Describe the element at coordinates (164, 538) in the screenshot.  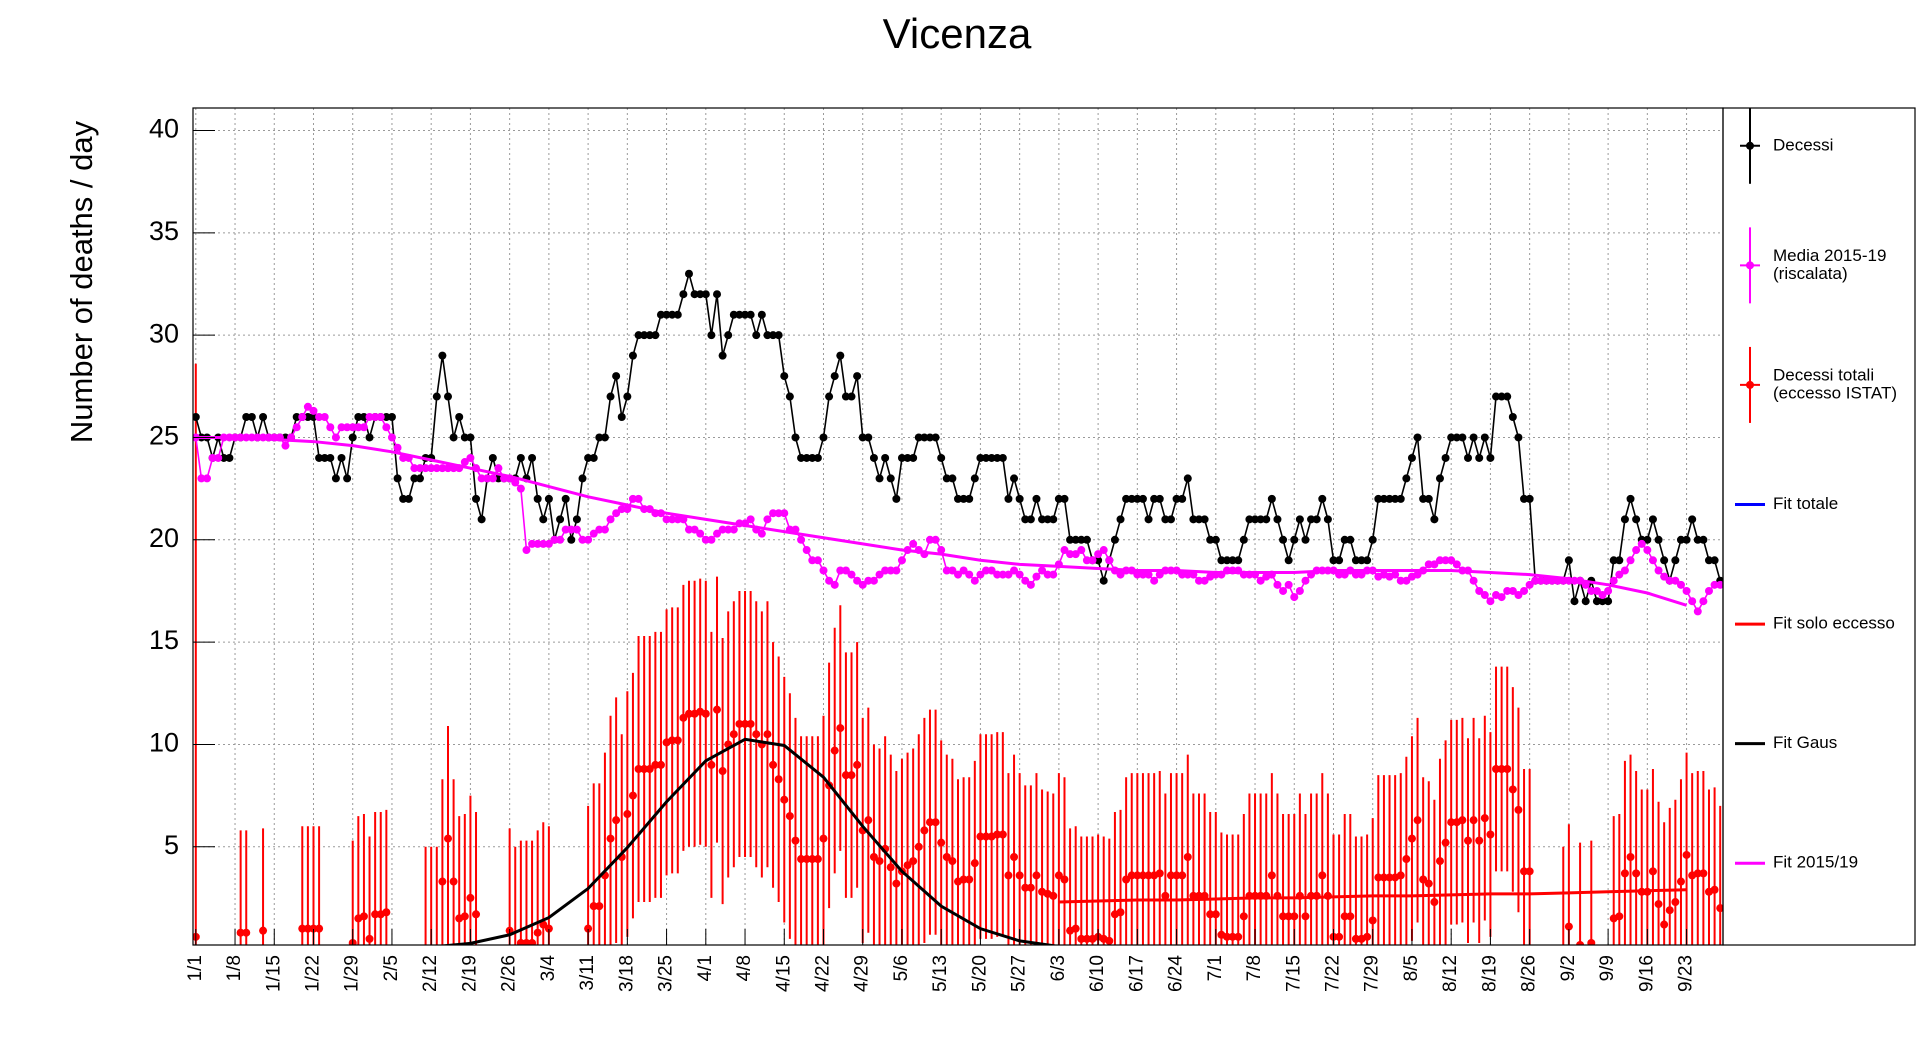
I see `y-tick-label: 20` at that location.